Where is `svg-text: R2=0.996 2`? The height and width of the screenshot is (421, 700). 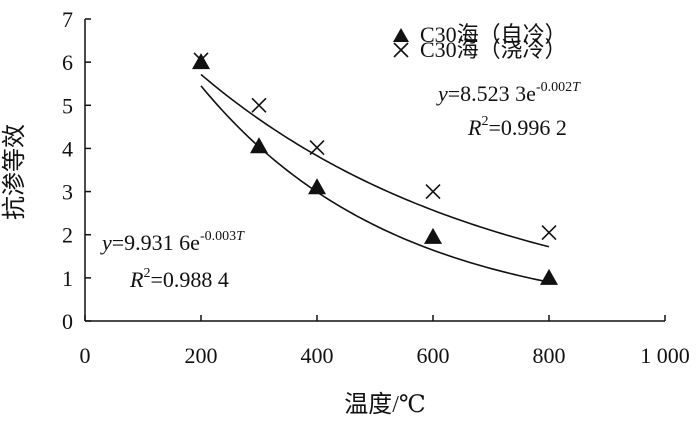
svg-text: R2=0.996 2 is located at coordinates (517, 127).